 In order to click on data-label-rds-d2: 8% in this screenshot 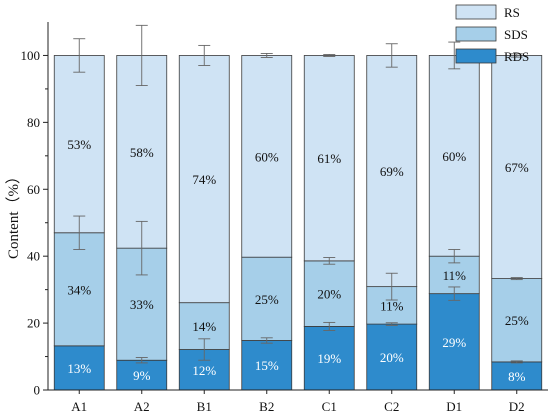, I will do `click(517, 376)`.